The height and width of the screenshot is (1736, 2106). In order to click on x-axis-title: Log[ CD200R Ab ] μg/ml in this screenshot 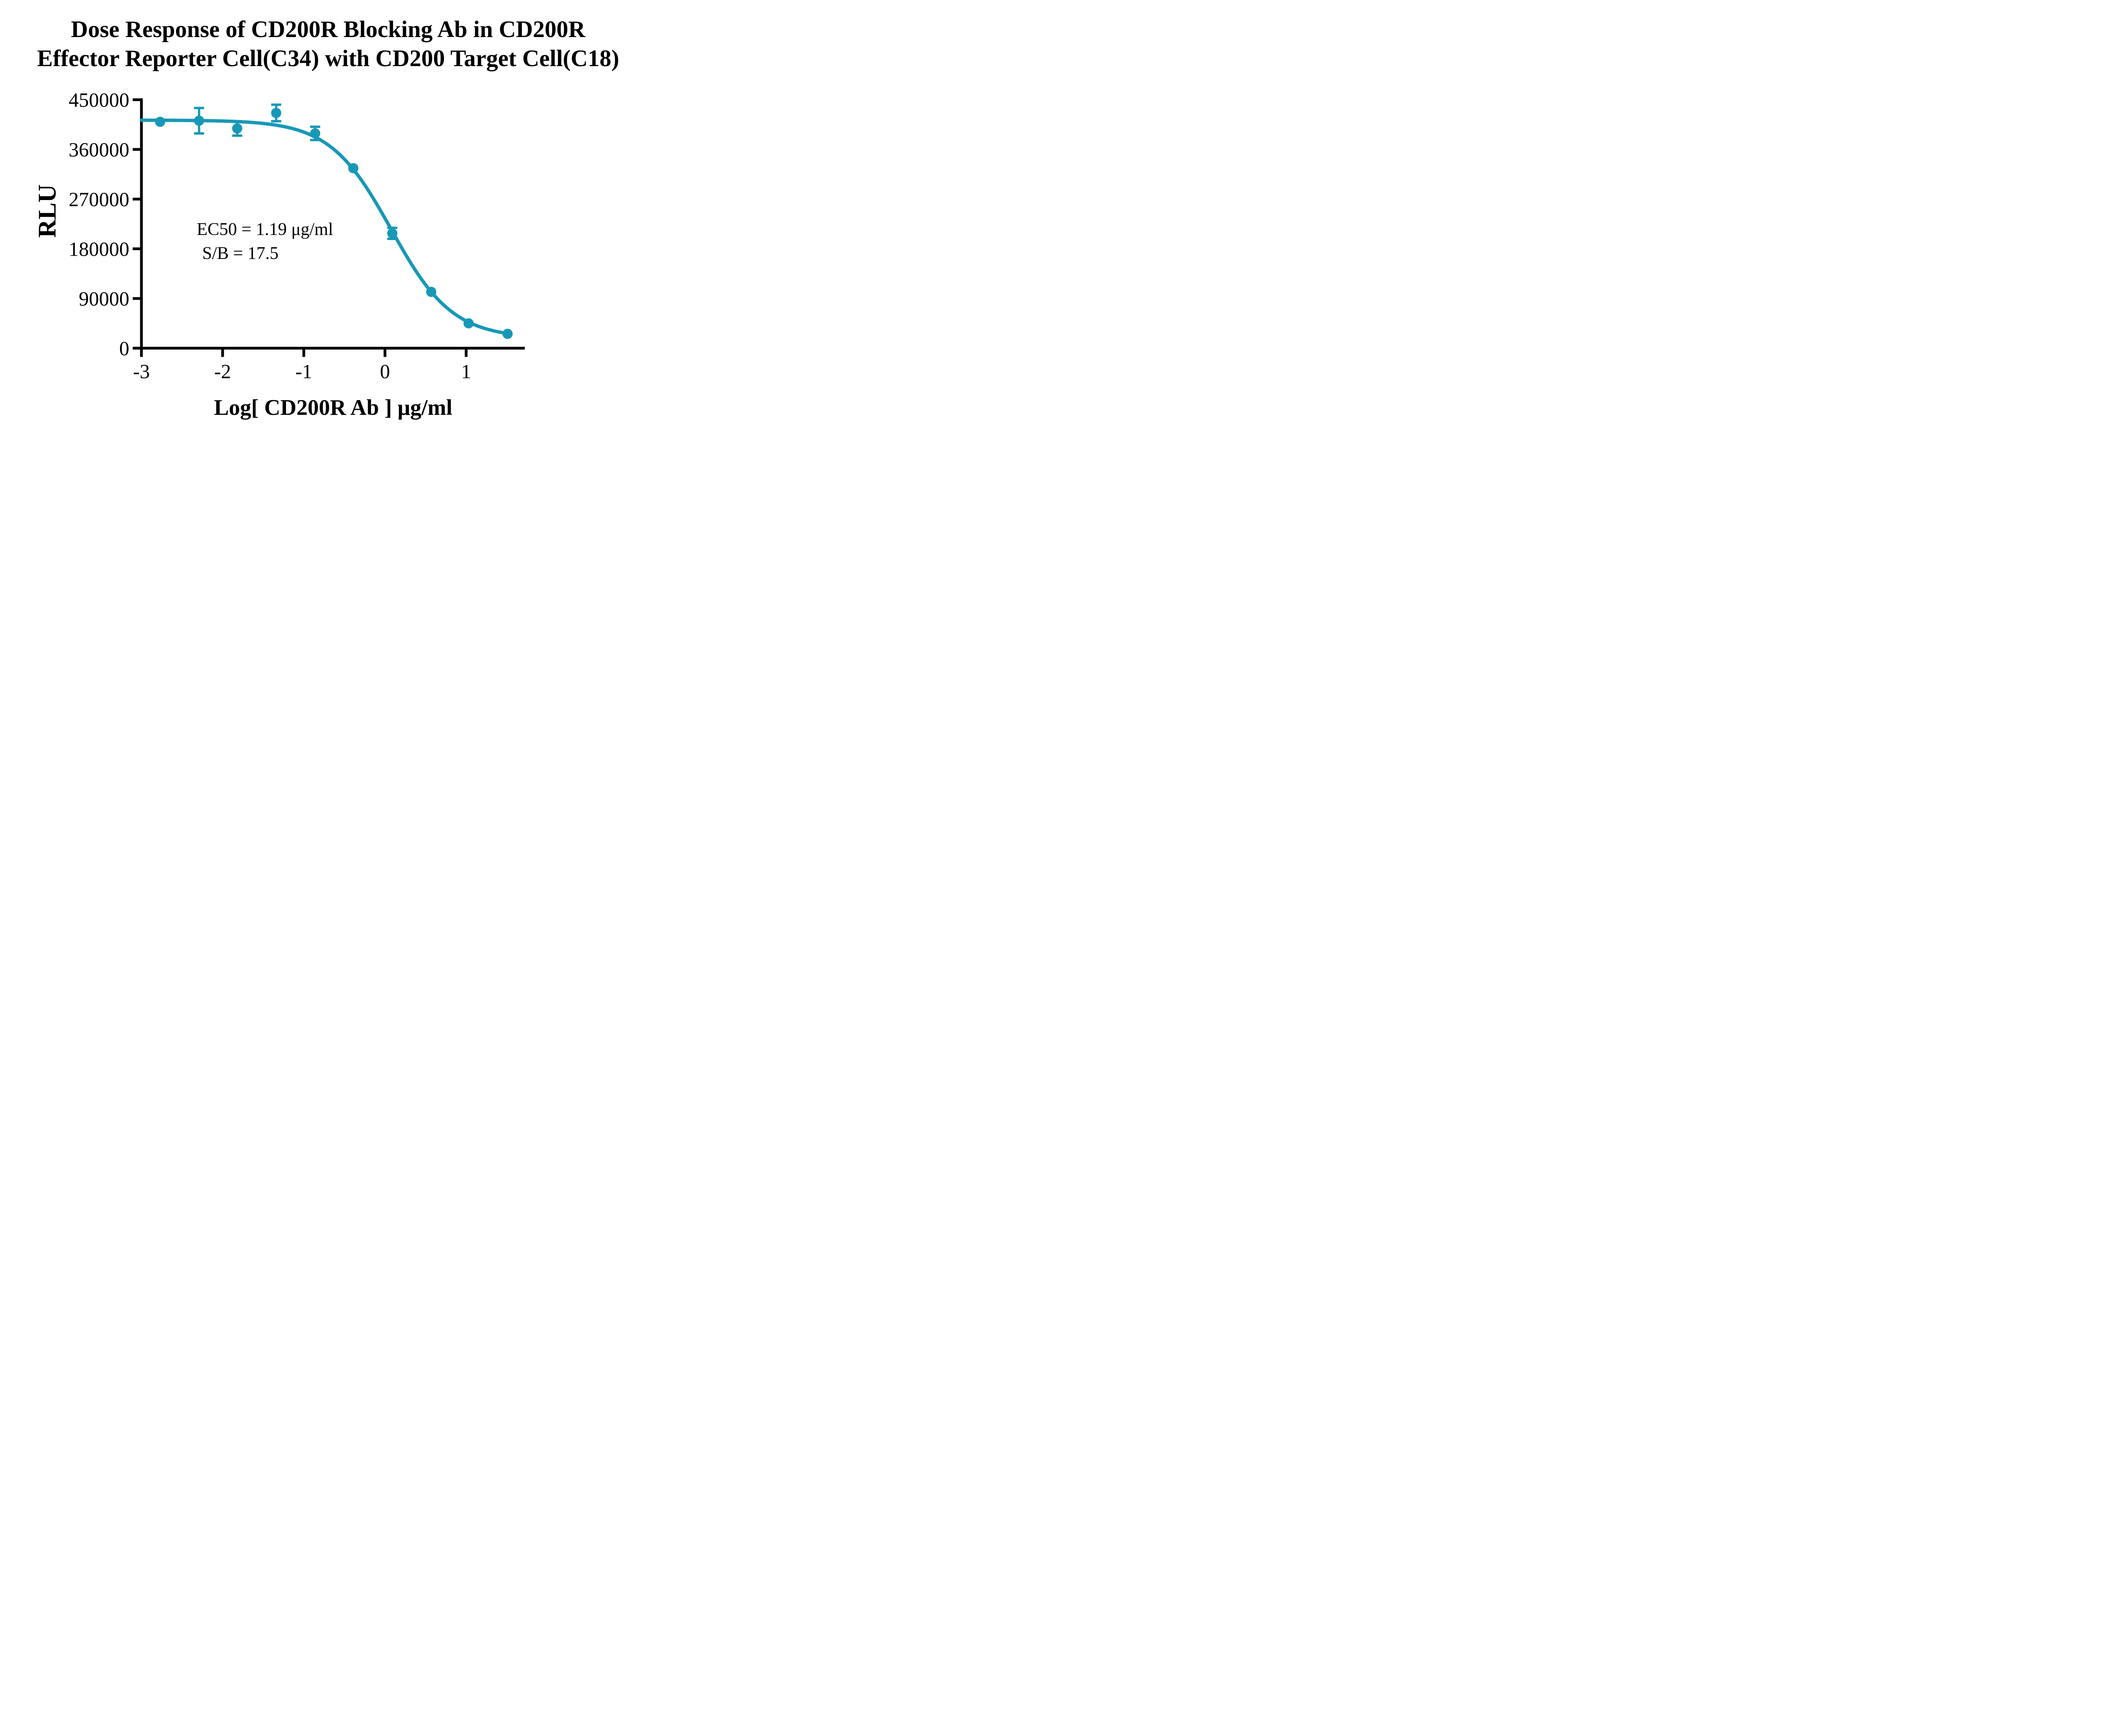, I will do `click(333, 407)`.